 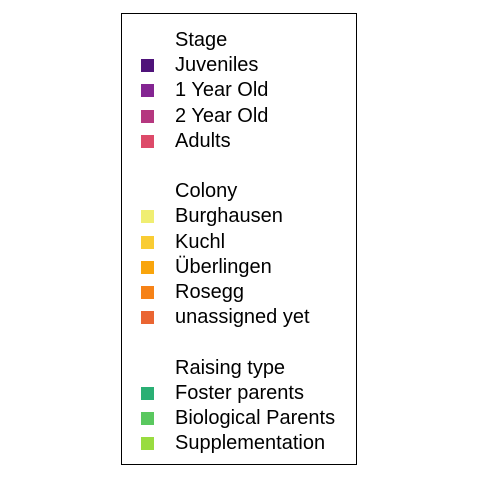 I want to click on legend-item: Supplementation, so click(x=239, y=443).